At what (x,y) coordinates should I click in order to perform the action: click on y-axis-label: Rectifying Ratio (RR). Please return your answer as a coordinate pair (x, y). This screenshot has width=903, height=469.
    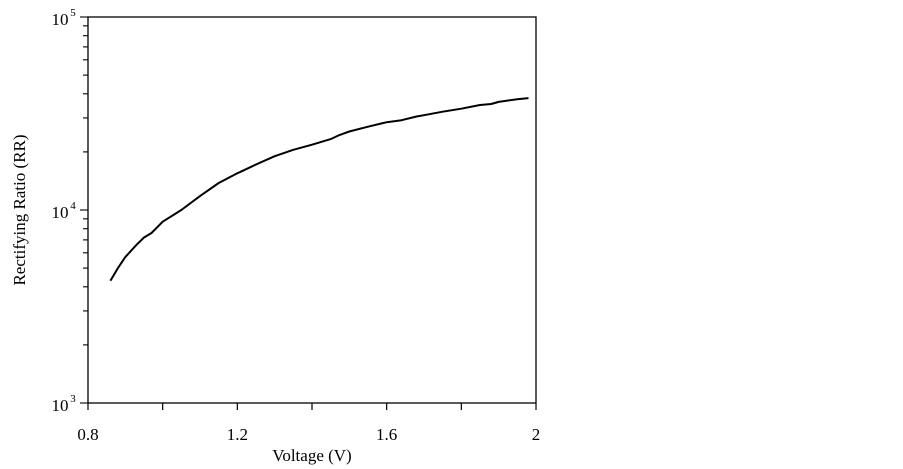
    Looking at the image, I should click on (19, 209).